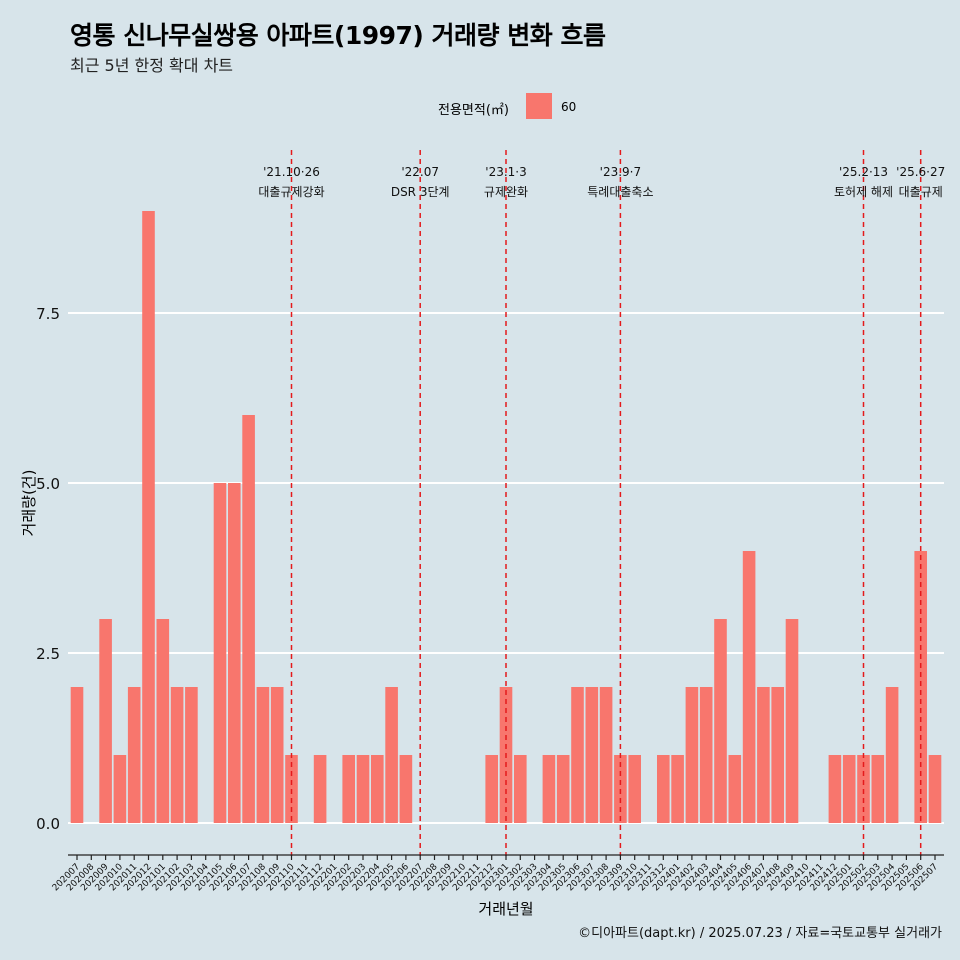 The height and width of the screenshot is (960, 960). What do you see at coordinates (291, 192) in the screenshot?
I see `annotation-text: 대출규제강화` at bounding box center [291, 192].